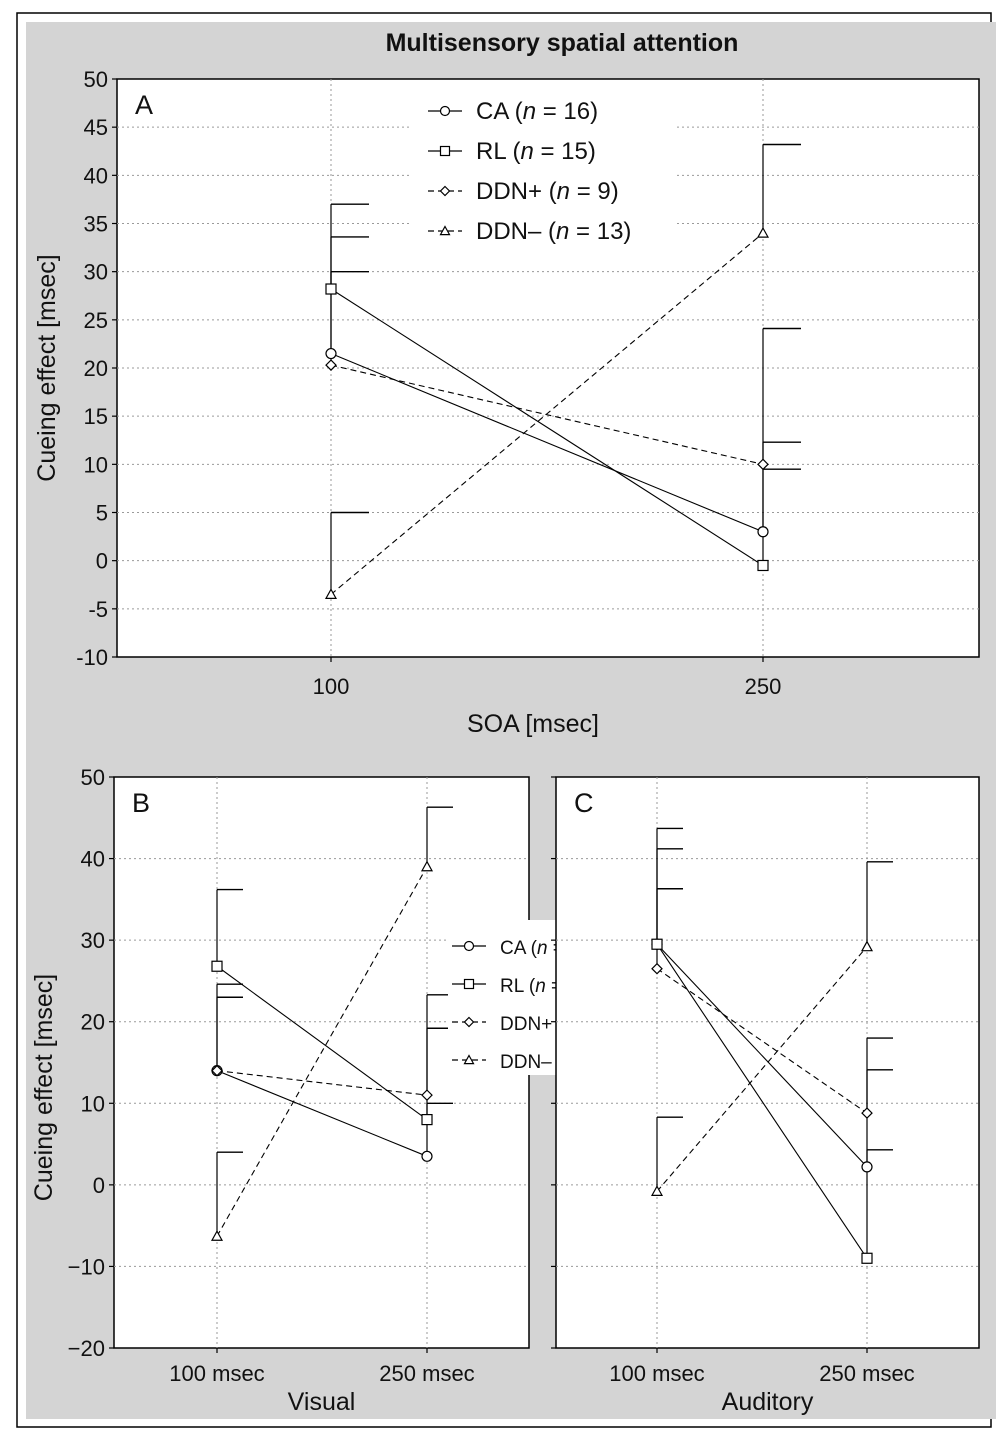  What do you see at coordinates (322, 1402) in the screenshot?
I see `x-axis-label: Visual` at bounding box center [322, 1402].